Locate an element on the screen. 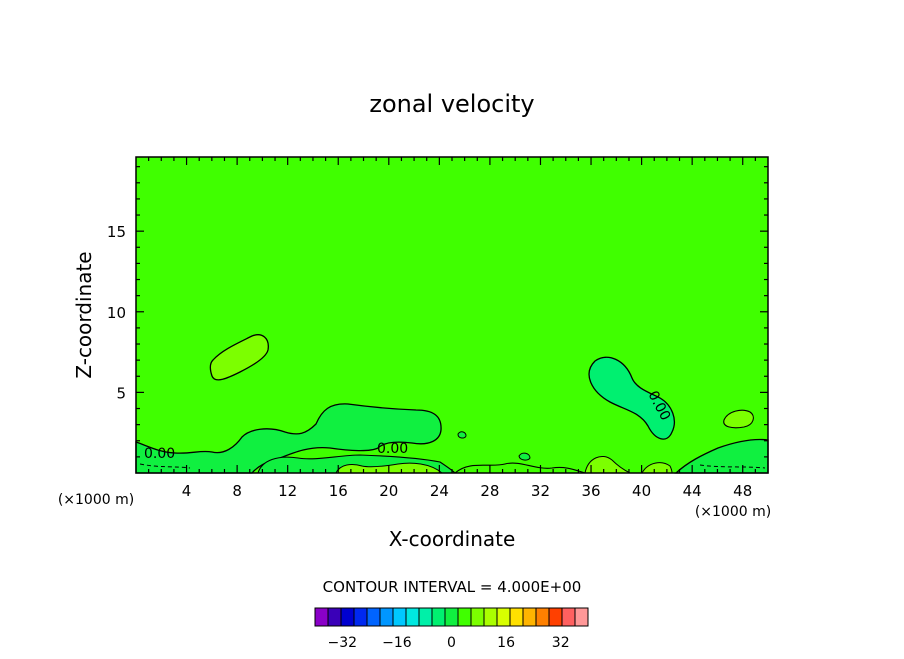 The width and height of the screenshot is (904, 659). x-tick-label: 4 is located at coordinates (187, 491).